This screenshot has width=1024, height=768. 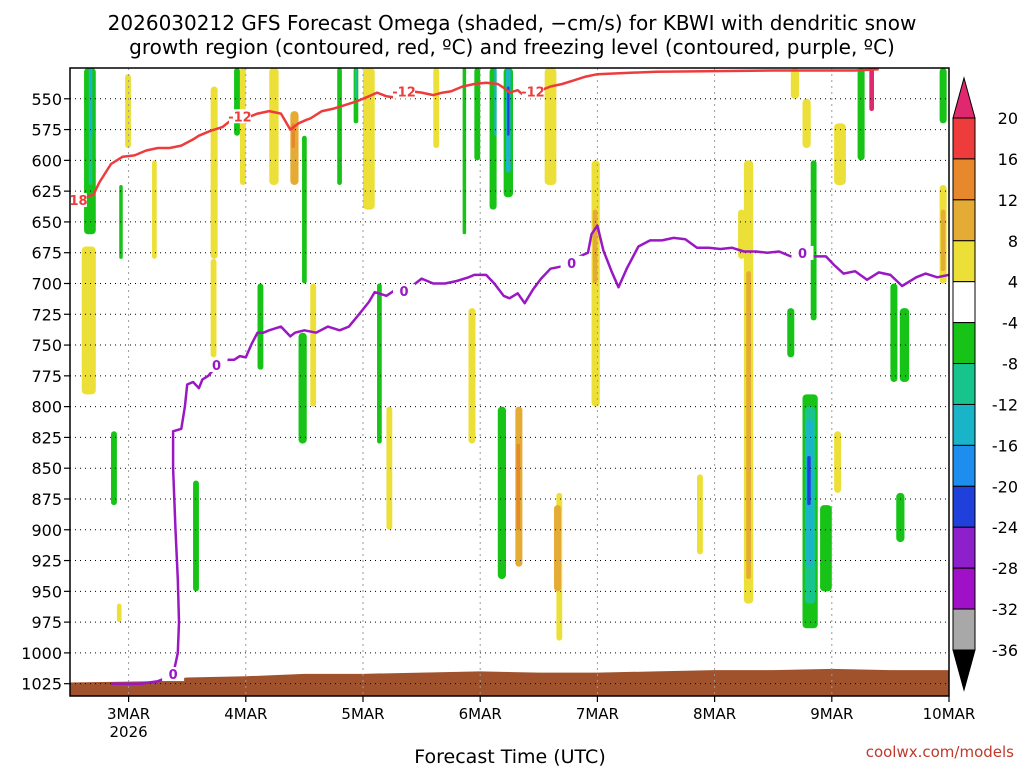 I want to click on colorbar-tick-label: -24, so click(x=1005, y=527).